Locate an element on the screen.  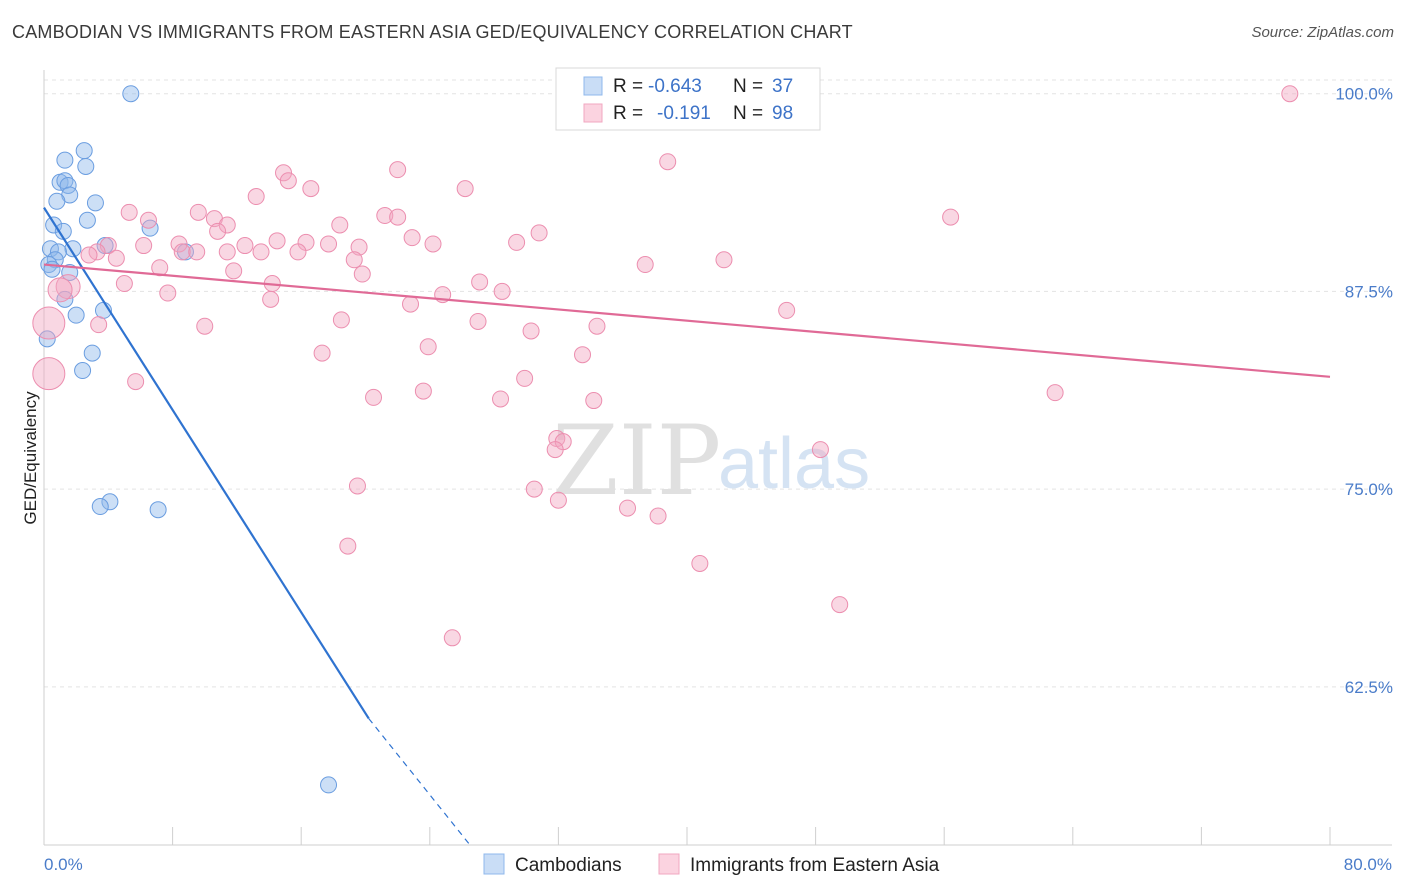
legend-r-label-1: R = is located at coordinates (628, 86).